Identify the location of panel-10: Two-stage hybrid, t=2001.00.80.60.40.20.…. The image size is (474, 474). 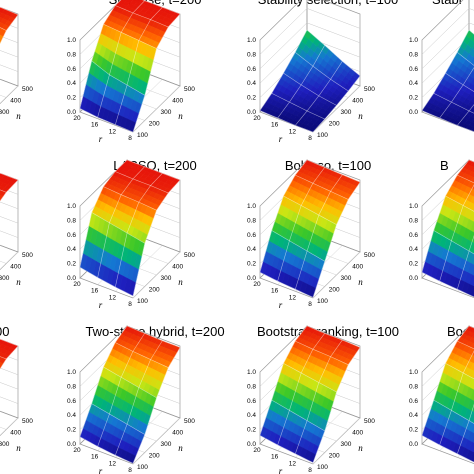
(146, 399).